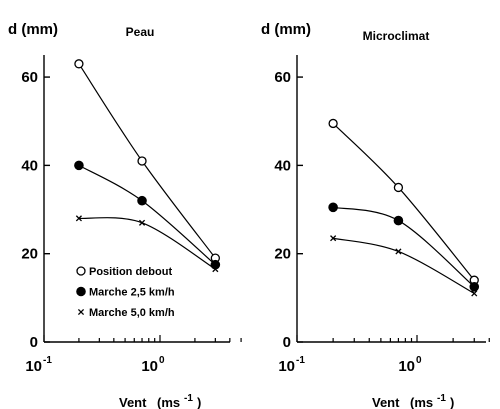 Image resolution: width=500 pixels, height=409 pixels. What do you see at coordinates (140, 32) in the screenshot?
I see `chart-title: Peau` at bounding box center [140, 32].